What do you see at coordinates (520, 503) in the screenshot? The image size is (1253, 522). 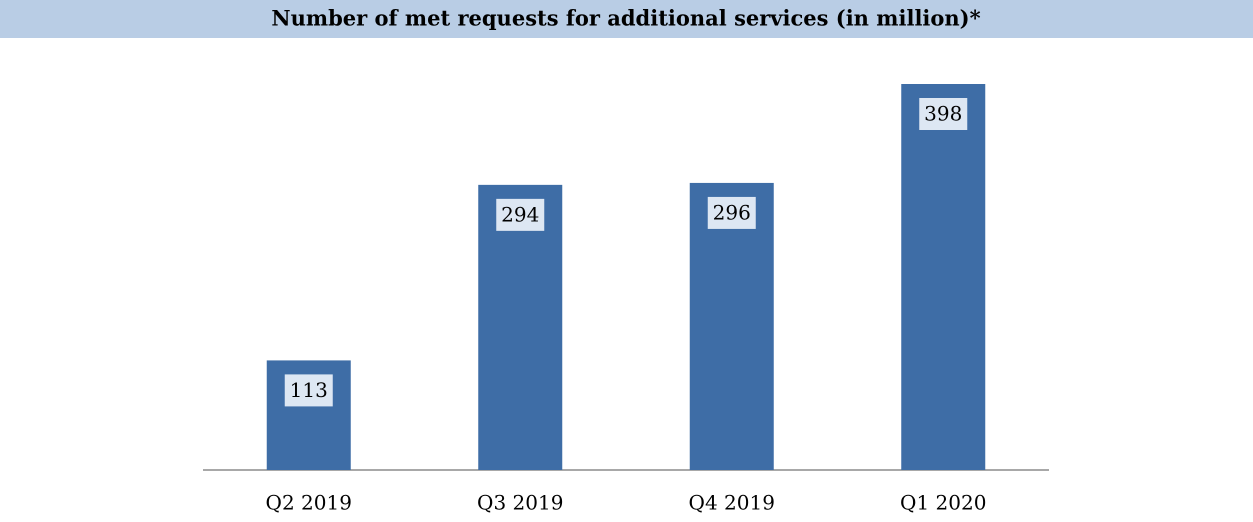 I see `x-tick-label: Q3 2019` at bounding box center [520, 503].